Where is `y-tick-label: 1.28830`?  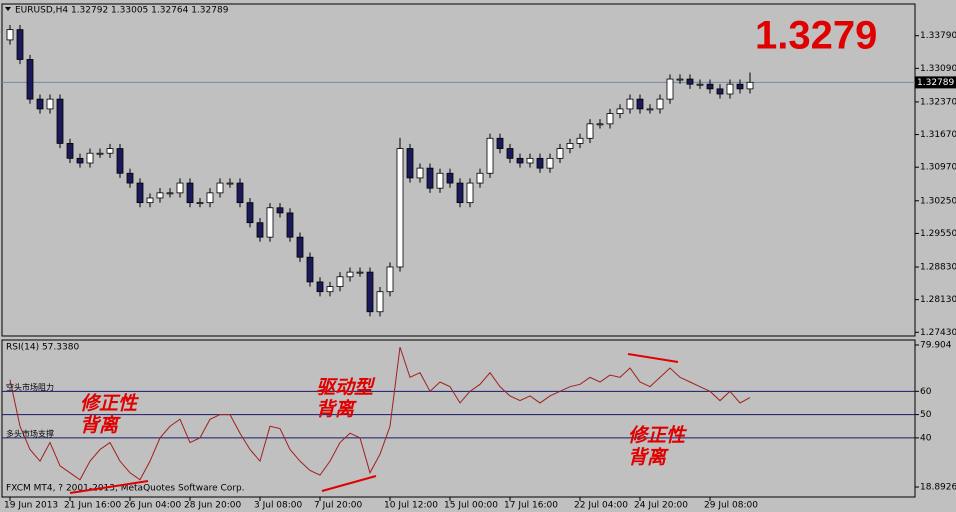
y-tick-label: 1.28830 is located at coordinates (938, 267).